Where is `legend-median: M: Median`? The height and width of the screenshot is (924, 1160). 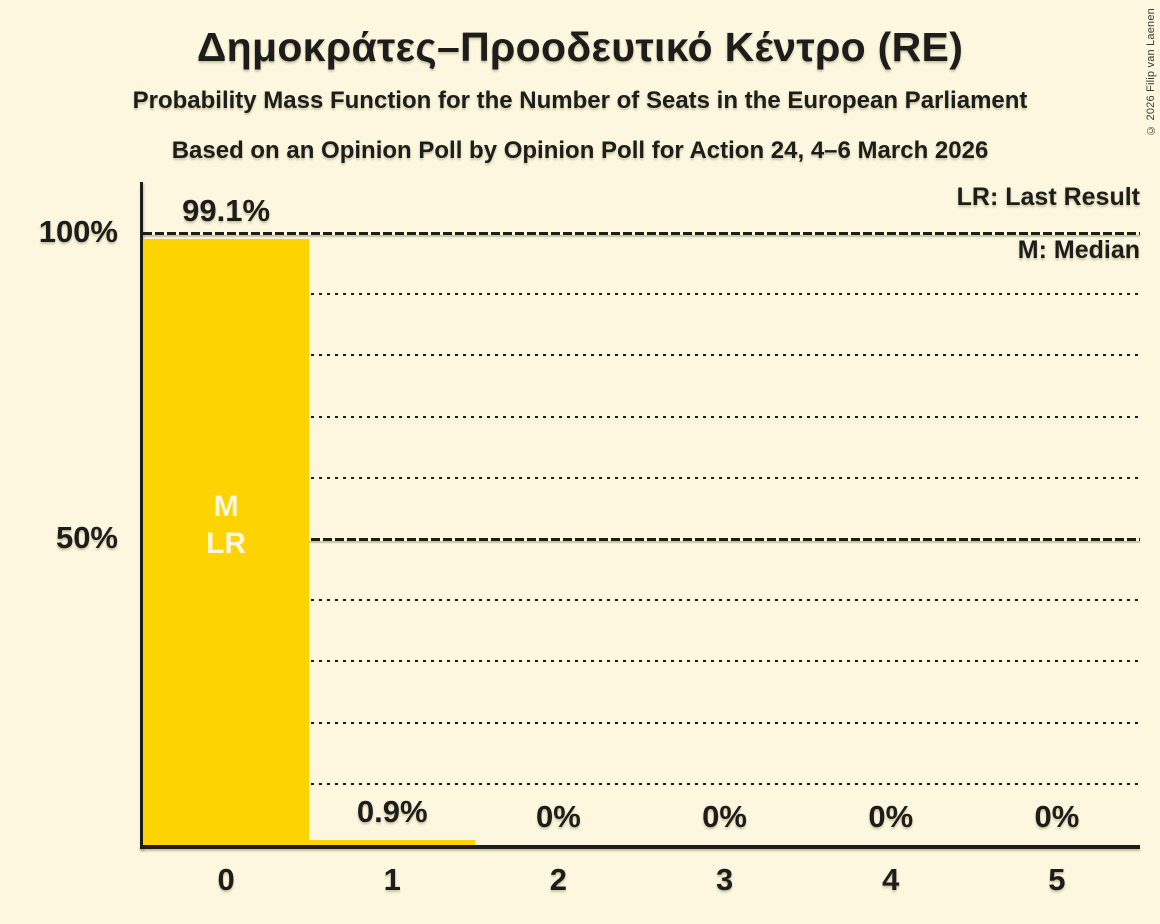 legend-median: M: Median is located at coordinates (1078, 250).